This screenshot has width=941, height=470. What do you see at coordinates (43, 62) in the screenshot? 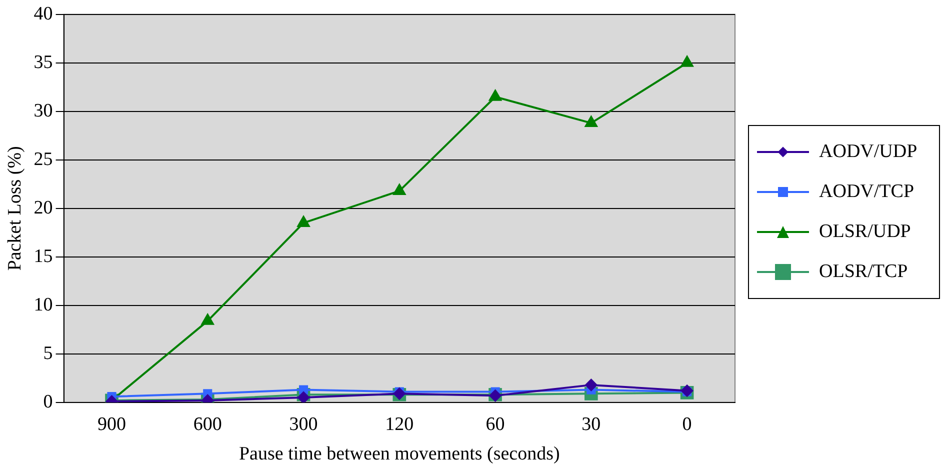
I see `y-tick-label: 35` at bounding box center [43, 62].